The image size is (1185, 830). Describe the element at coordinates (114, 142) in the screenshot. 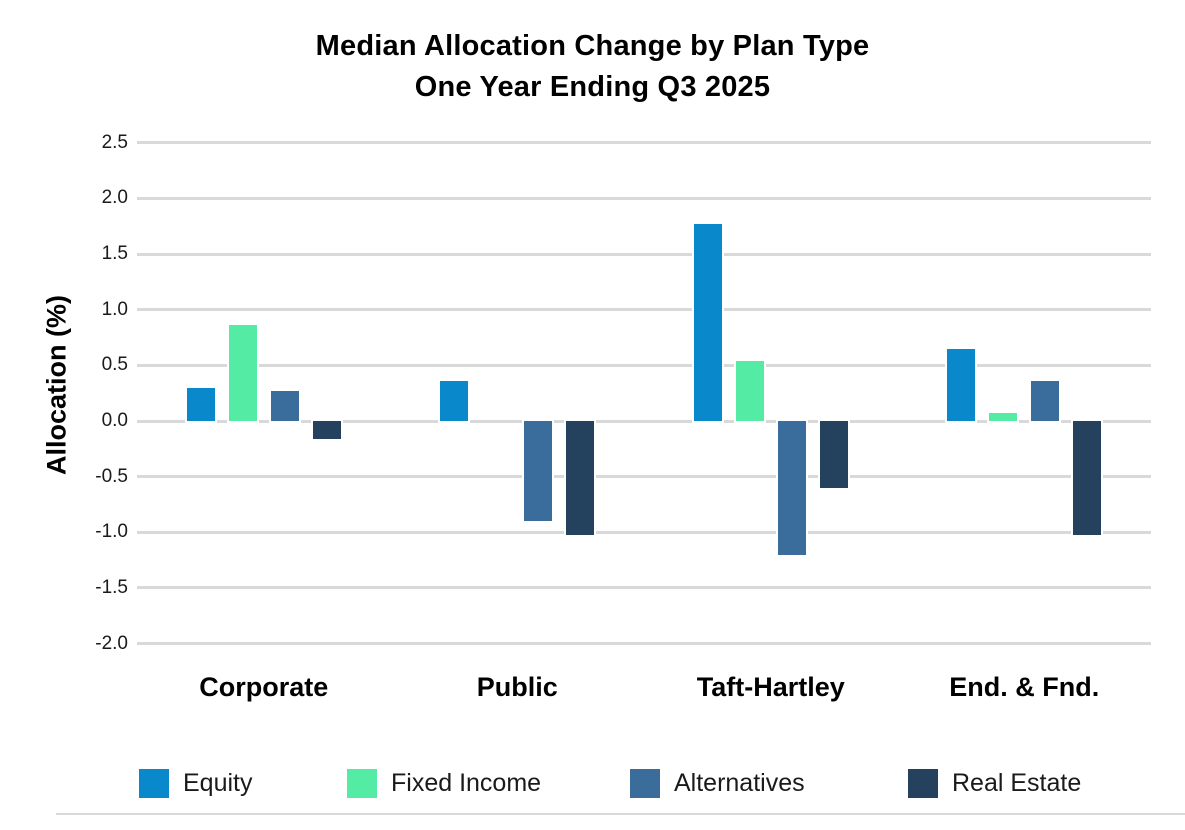

I see `y-tick-label: 2.5` at that location.